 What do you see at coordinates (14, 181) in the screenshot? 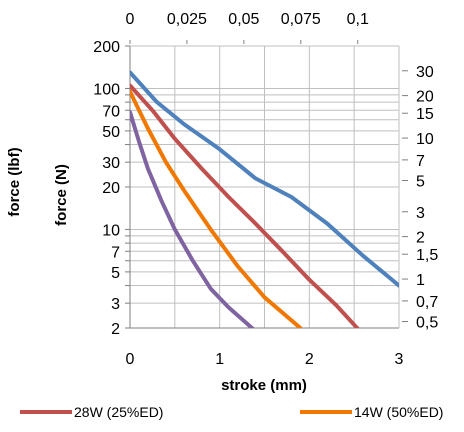
I see `y-axis-label-outer: force (lbf)` at bounding box center [14, 181].